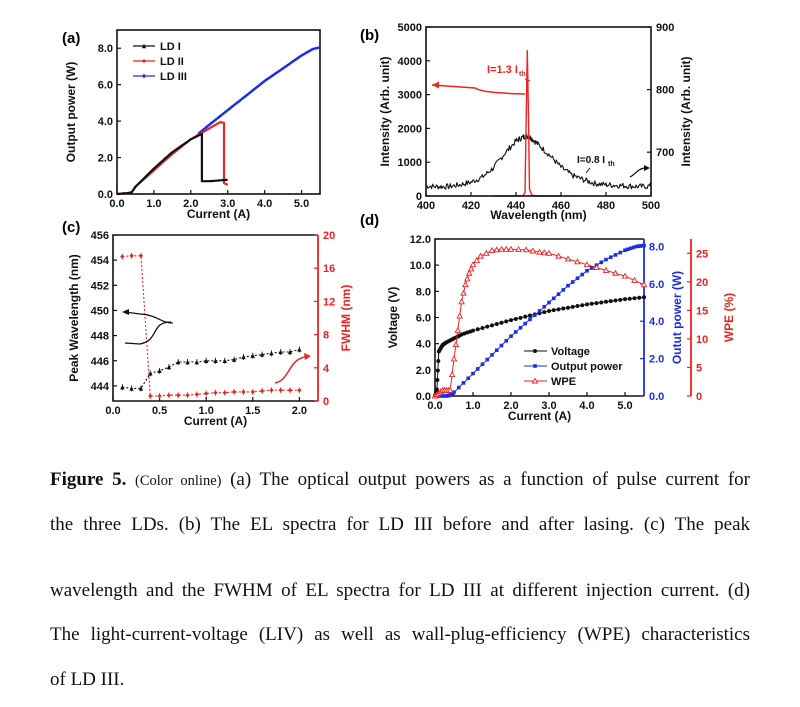  Describe the element at coordinates (178, 481) in the screenshot. I see `color-online-note: (Color online)` at that location.